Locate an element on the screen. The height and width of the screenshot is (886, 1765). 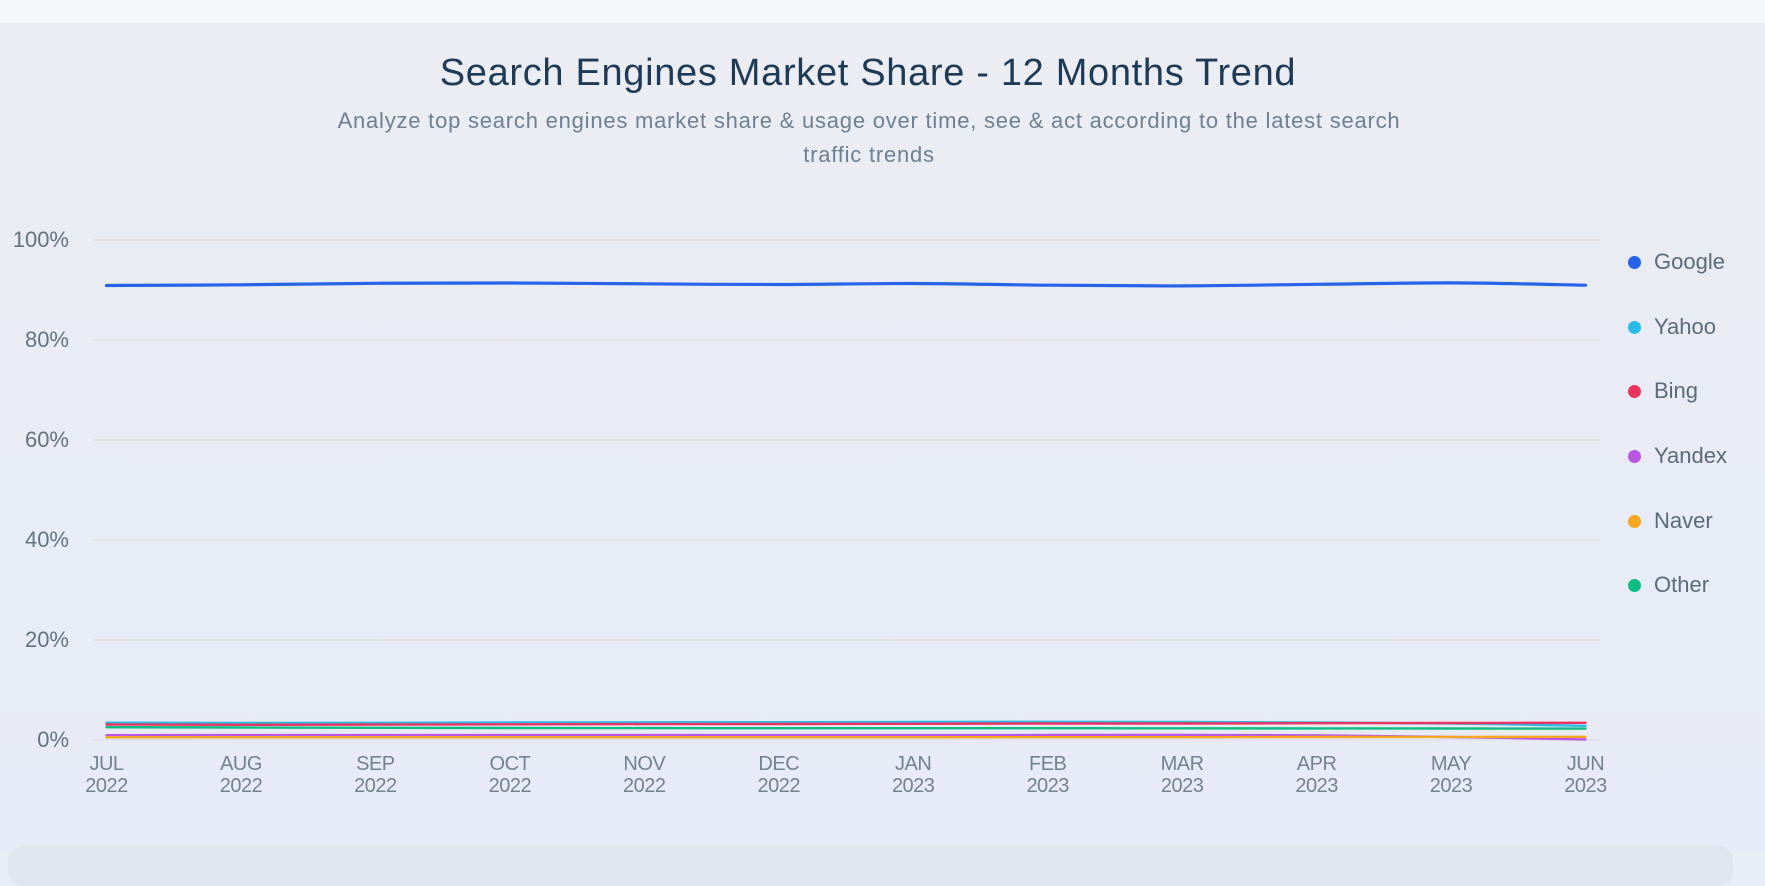
svg-text: 20% is located at coordinates (47, 639).